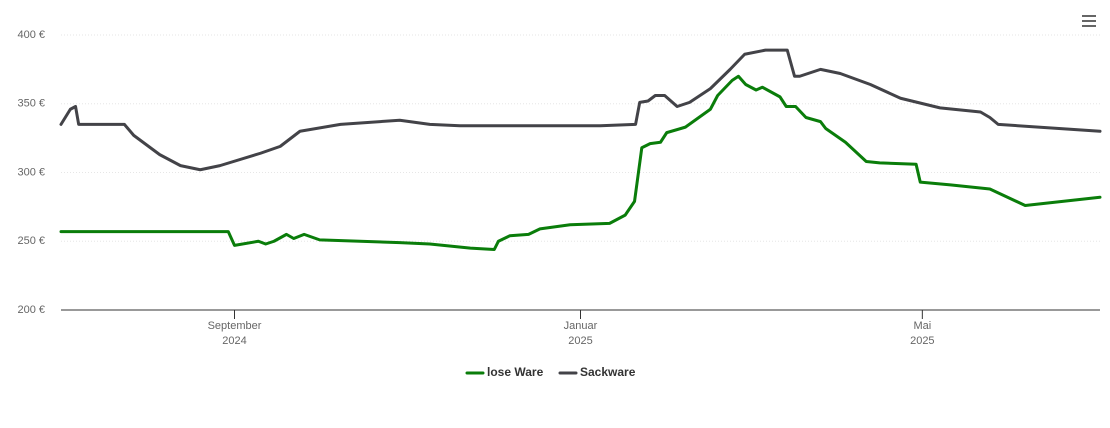  I want to click on x-tick-label: Januar, so click(581, 326).